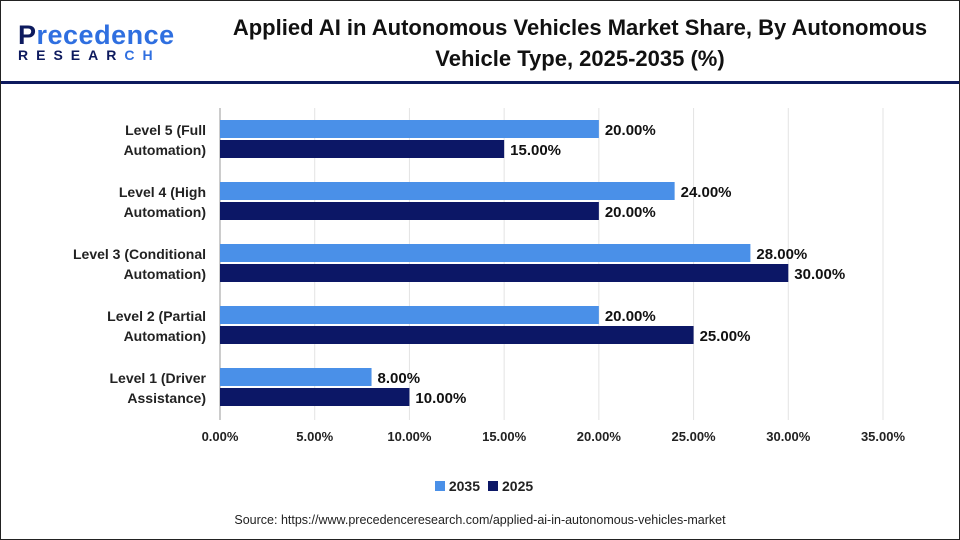 This screenshot has width=960, height=540. I want to click on data-label: 24.00%, so click(706, 192).